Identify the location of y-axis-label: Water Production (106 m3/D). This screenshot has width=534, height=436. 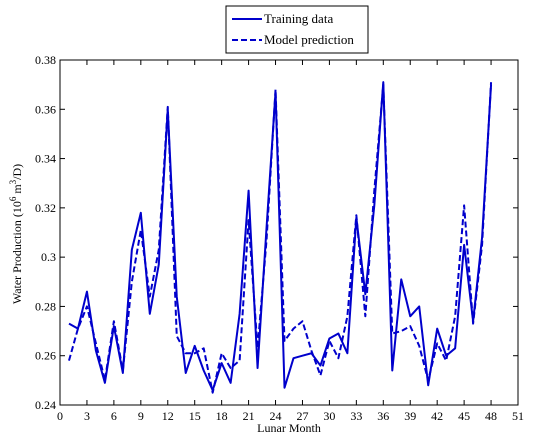
(16, 234).